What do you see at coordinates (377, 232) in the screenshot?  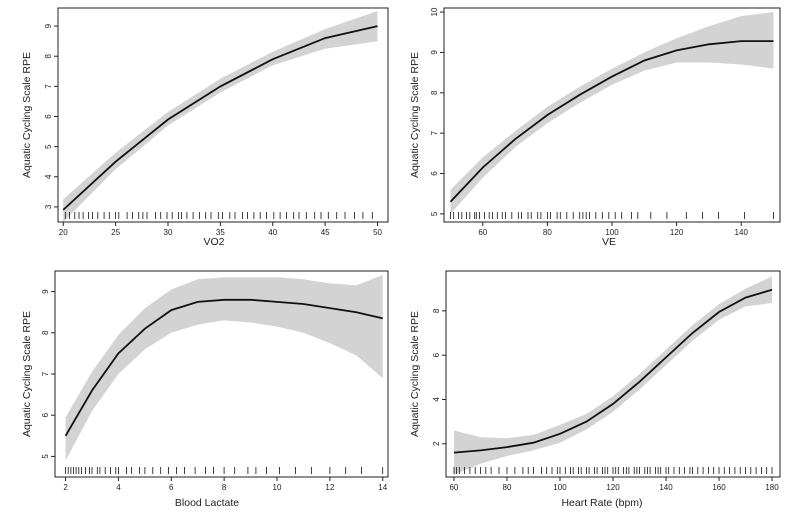 I see `x-tick-label: 50` at bounding box center [377, 232].